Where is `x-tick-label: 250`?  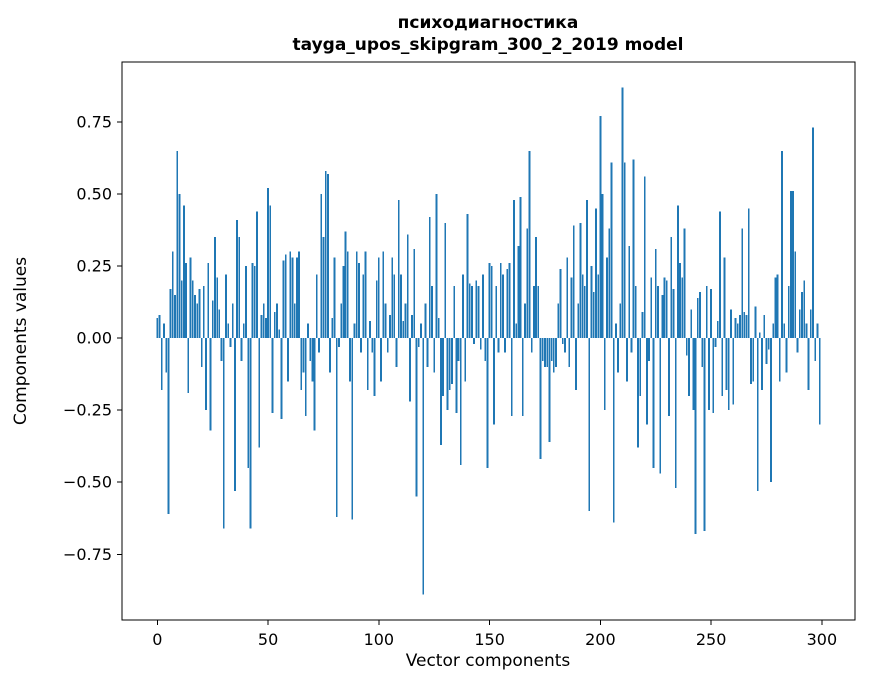 x-tick-label: 250 is located at coordinates (711, 639).